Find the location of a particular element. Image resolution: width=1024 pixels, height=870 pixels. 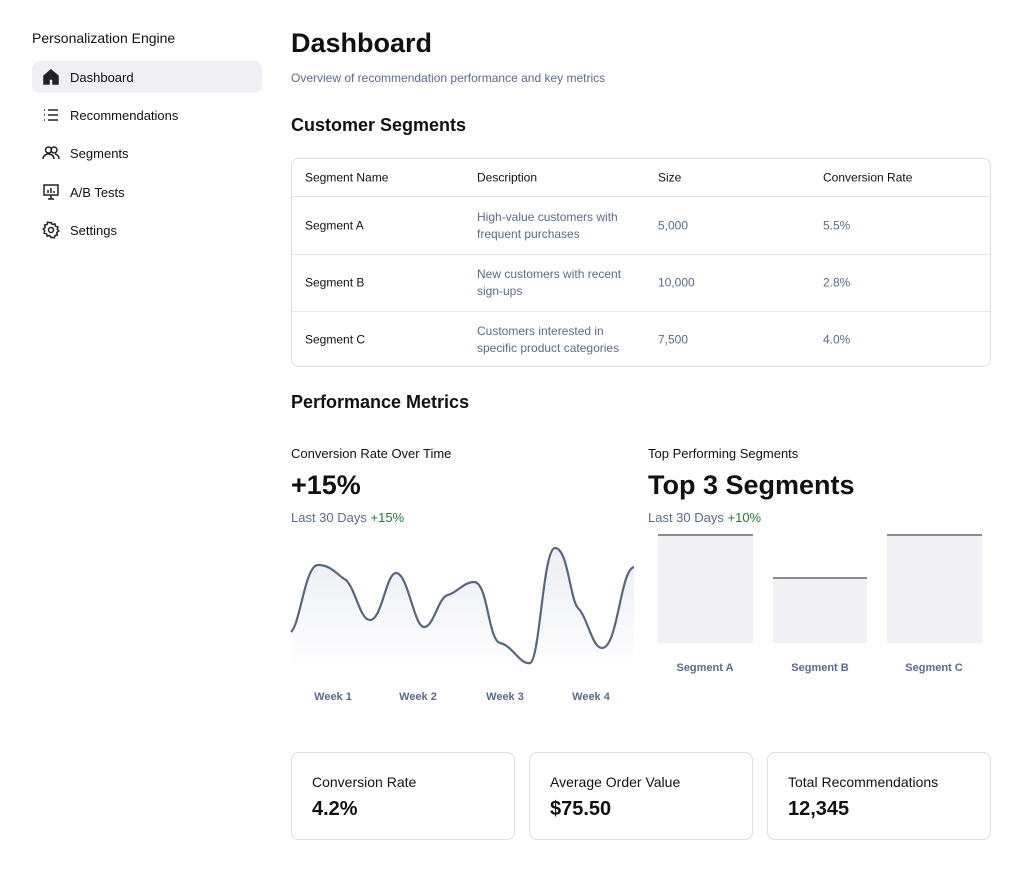

nav-item: Dashboard is located at coordinates (147, 77).